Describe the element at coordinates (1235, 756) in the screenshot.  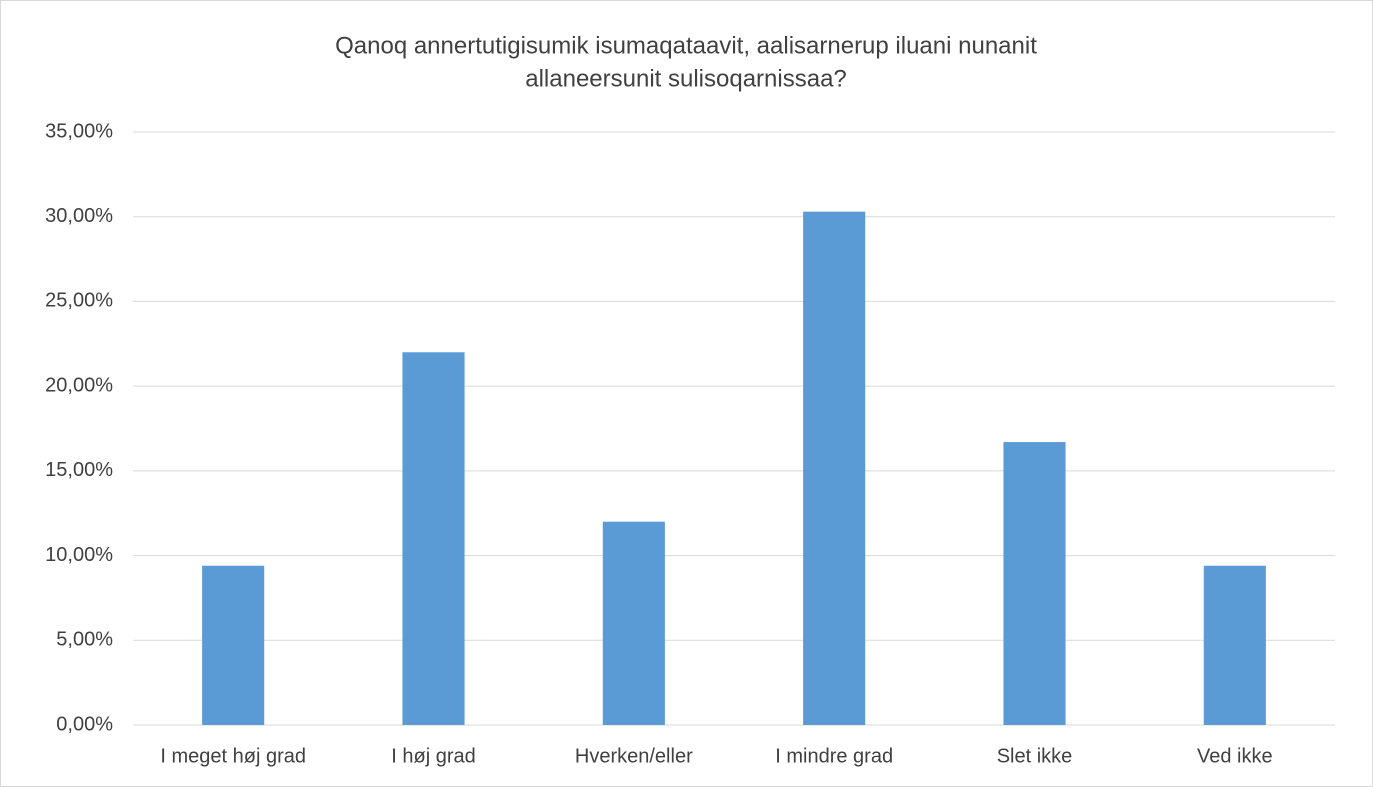
I see `x-tick-label: Ved ikke` at that location.